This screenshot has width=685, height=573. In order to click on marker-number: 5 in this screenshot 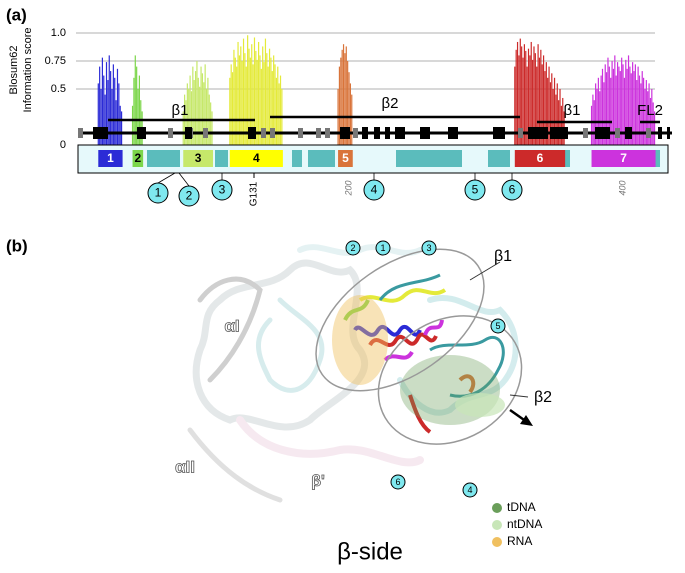, I will do `click(497, 326)`.